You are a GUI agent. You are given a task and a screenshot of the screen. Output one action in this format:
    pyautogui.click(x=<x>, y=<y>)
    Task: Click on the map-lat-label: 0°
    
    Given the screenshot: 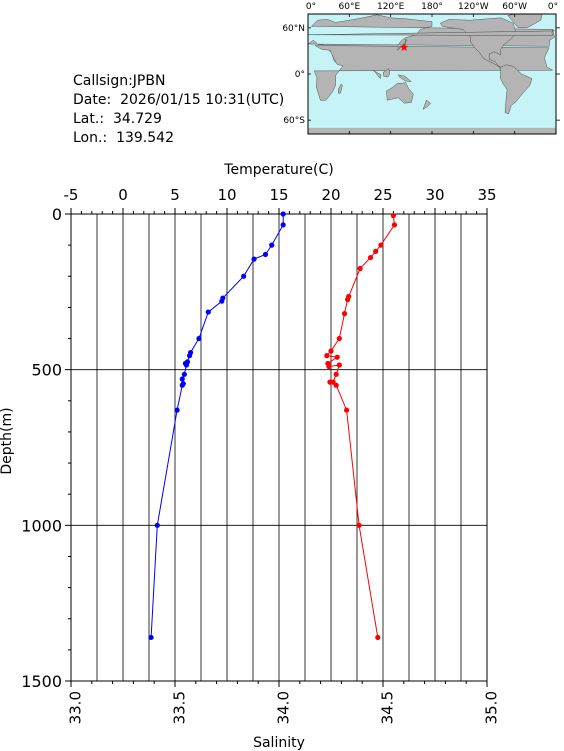 What is the action you would take?
    pyautogui.click(x=300, y=75)
    